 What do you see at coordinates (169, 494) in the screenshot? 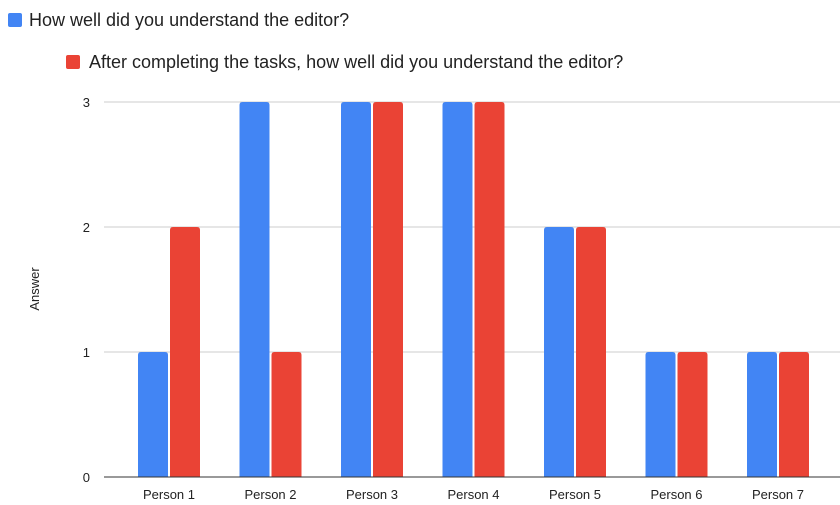
I see `x-tick-label: Person 1` at bounding box center [169, 494].